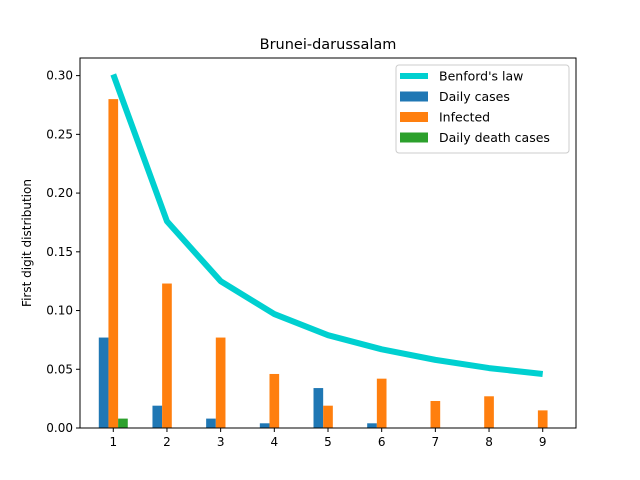 The width and height of the screenshot is (640, 480). Describe the element at coordinates (489, 442) in the screenshot. I see `x-tick-label: 8` at that location.